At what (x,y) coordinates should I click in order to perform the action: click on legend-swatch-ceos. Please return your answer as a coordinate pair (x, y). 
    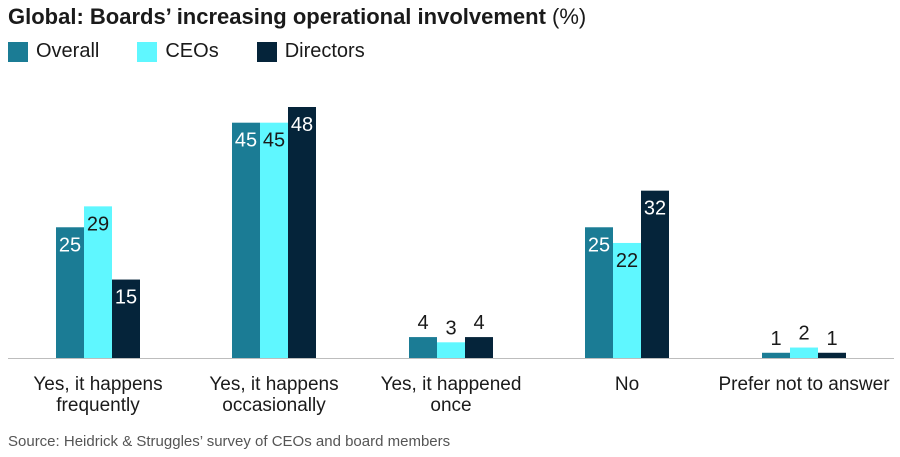
    Looking at the image, I should click on (147, 51).